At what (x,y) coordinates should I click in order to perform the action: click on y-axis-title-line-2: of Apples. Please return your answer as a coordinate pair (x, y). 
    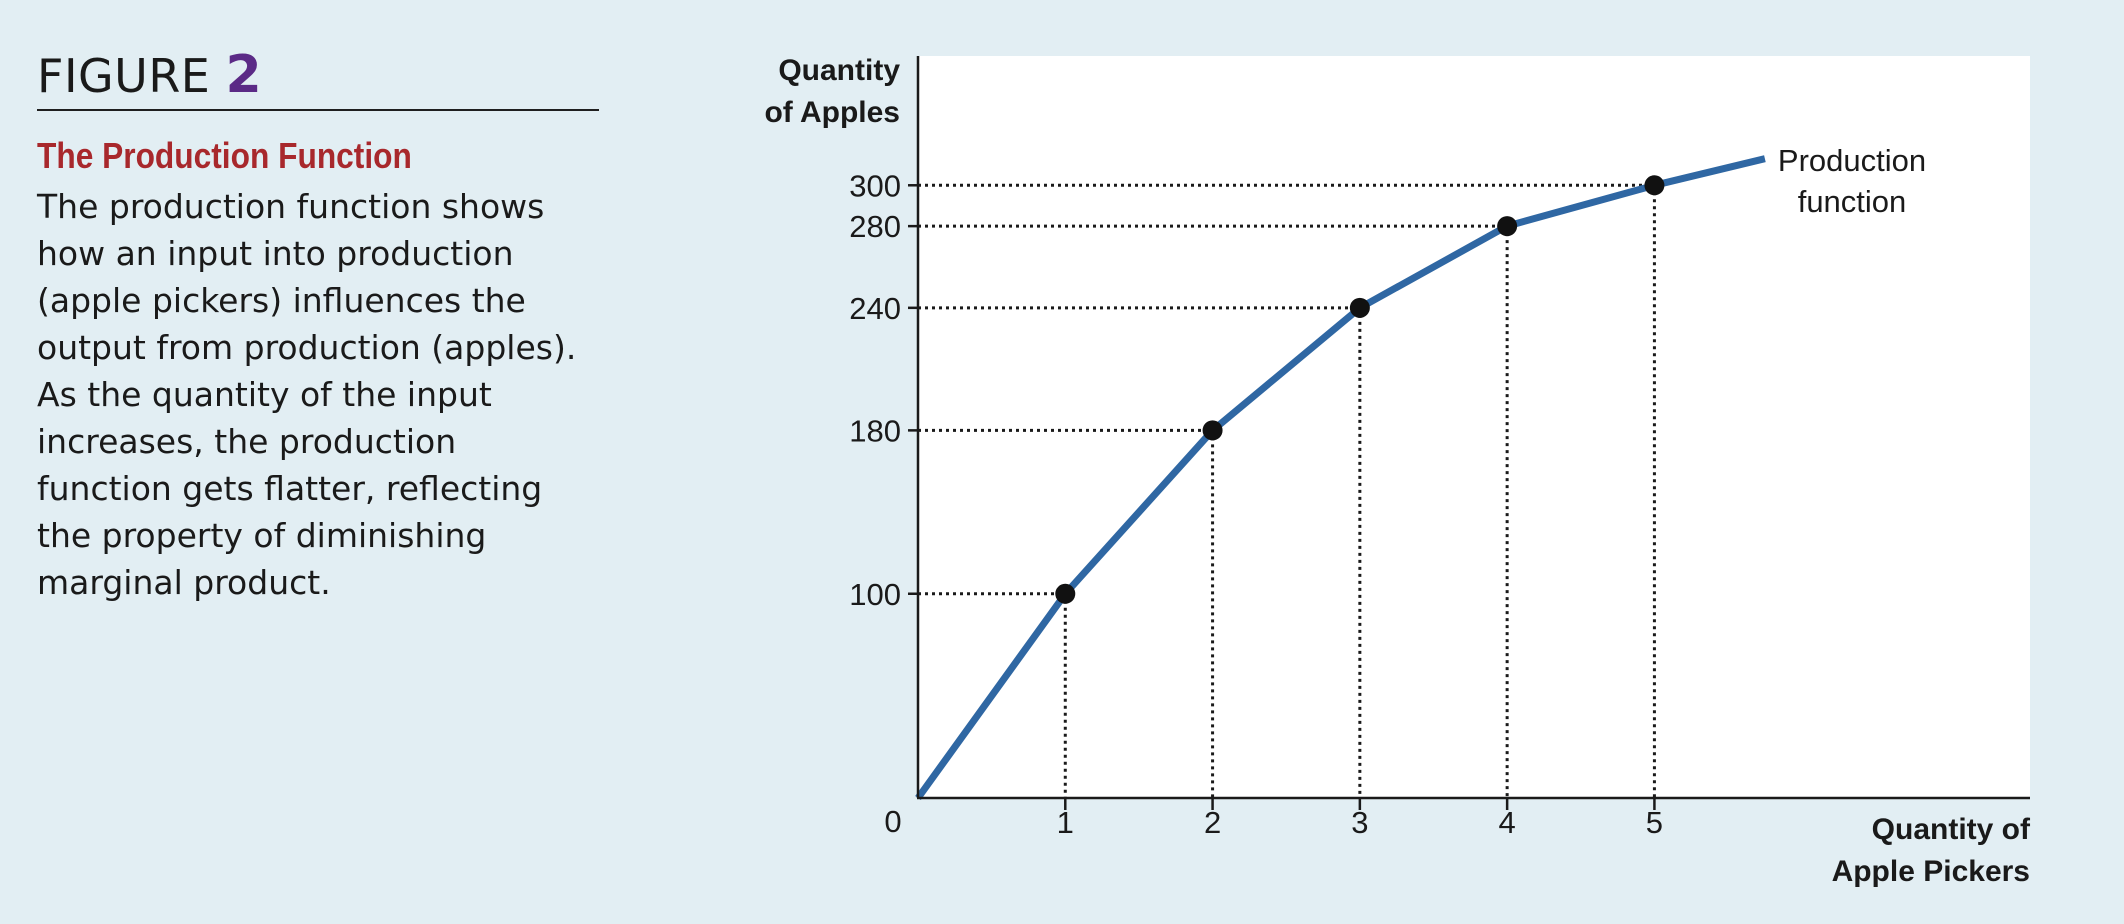
    Looking at the image, I should click on (832, 112).